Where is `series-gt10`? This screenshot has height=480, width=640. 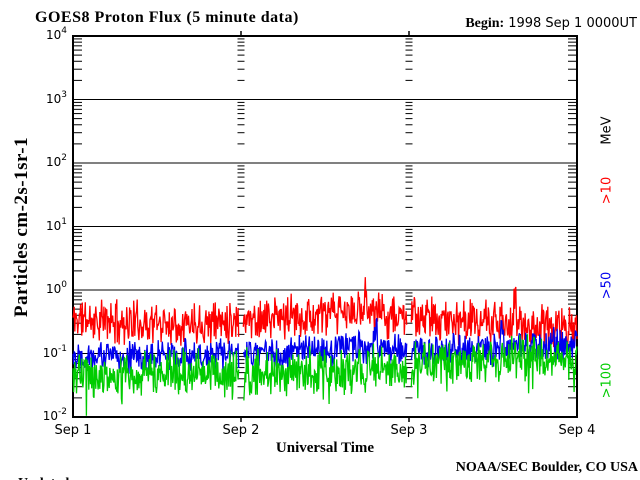 series-gt10 is located at coordinates (325, 313).